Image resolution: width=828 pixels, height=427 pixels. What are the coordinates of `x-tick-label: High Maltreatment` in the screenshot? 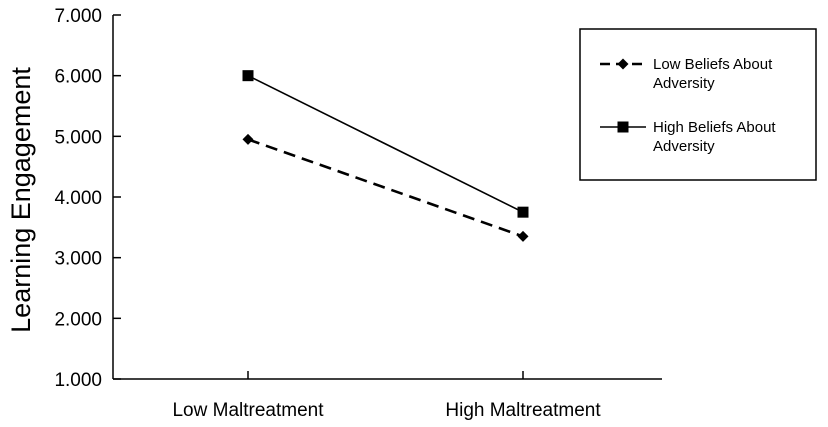 It's located at (523, 410).